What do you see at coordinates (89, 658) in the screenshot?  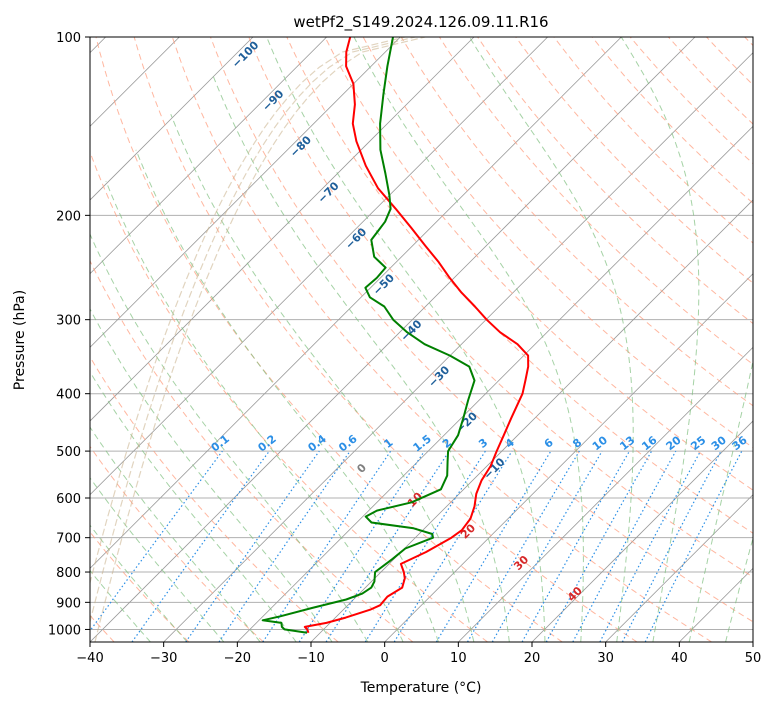 I see `x-tick-label: −40` at bounding box center [89, 658].